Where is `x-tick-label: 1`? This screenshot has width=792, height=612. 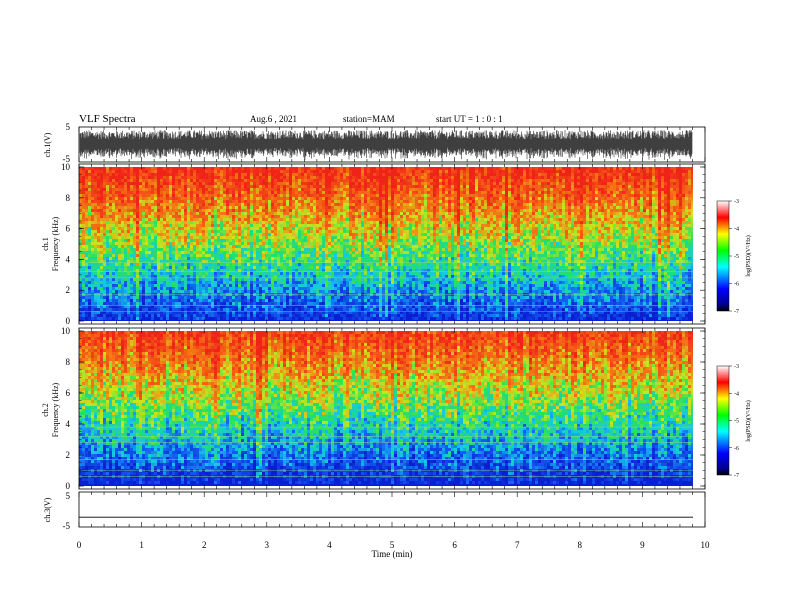
x-tick-label: 1 is located at coordinates (141, 545).